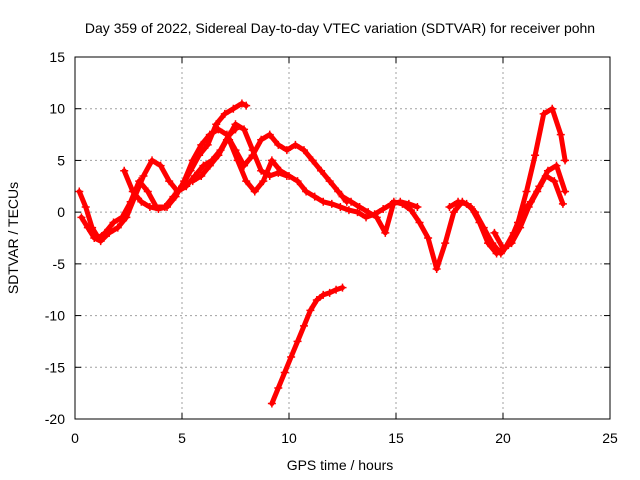  I want to click on y-tick-label: -20, so click(55, 419).